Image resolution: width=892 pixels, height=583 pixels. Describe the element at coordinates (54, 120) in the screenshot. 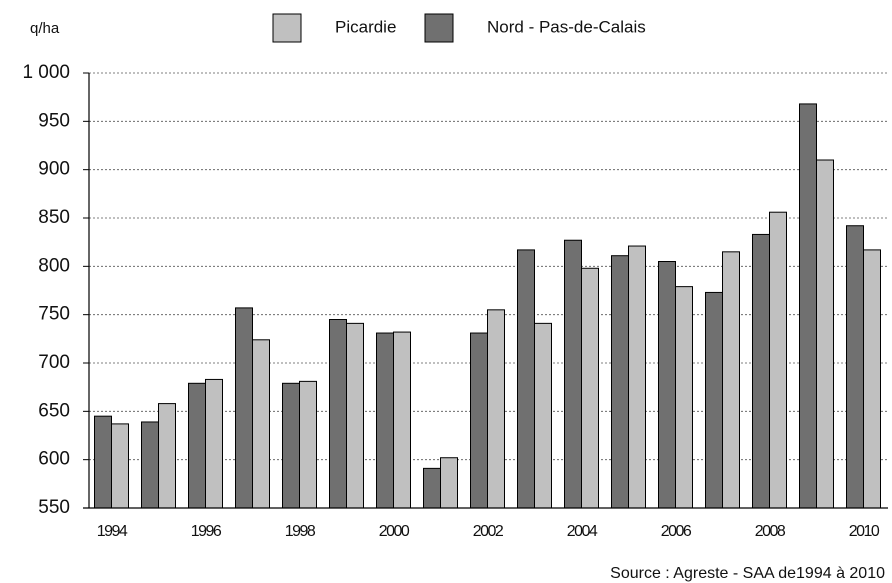

I see `y-tick-label: 950` at that location.